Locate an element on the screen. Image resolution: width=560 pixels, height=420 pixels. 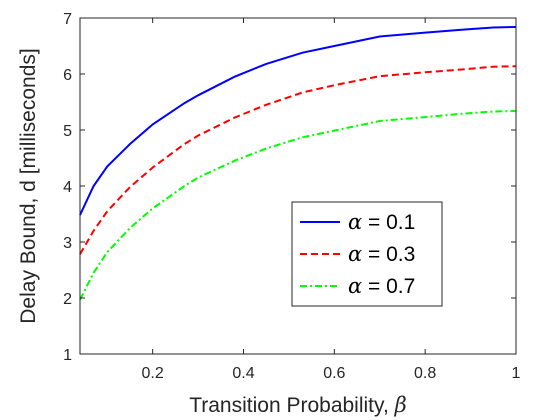
legend-label: = 0.1 is located at coordinates (388, 222).